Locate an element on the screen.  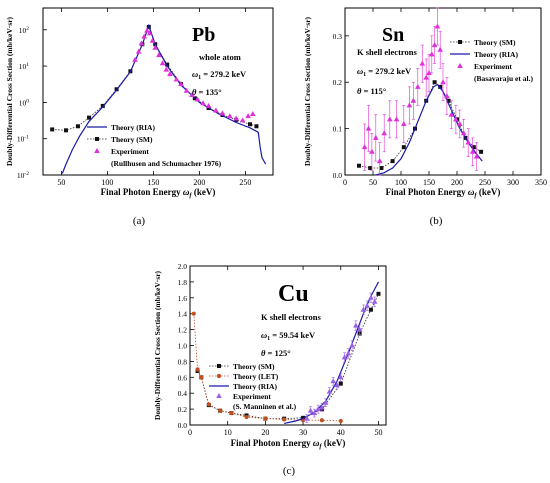
legend-label-a-3: (Rullhusen and Schumacher 1976) is located at coordinates (166, 163).